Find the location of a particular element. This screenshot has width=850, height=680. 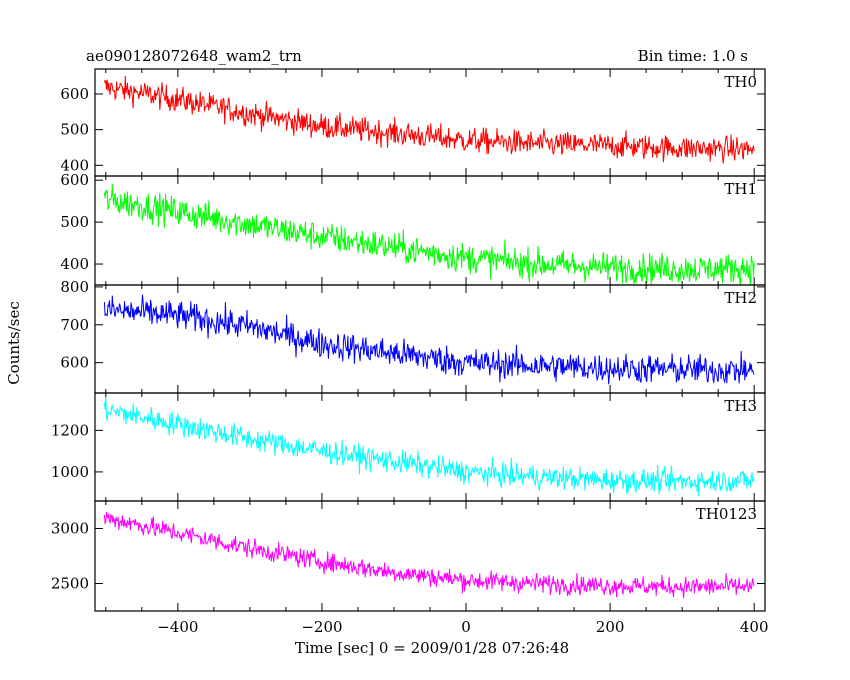

bin-time-label: Bin time: 1.0 s is located at coordinates (693, 56).